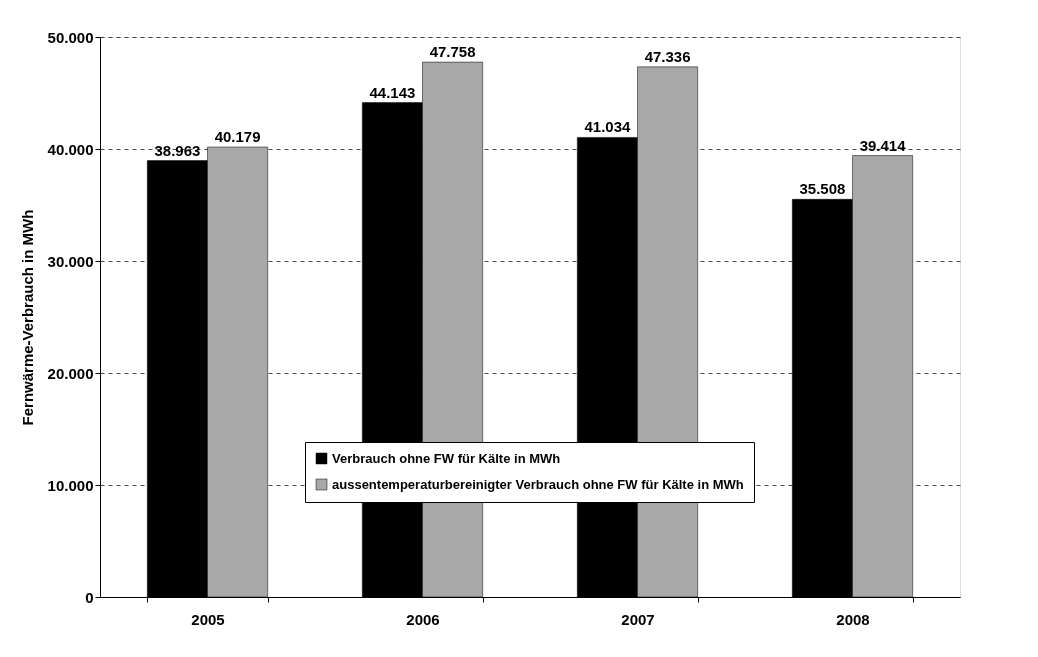  Describe the element at coordinates (607, 127) in the screenshot. I see `data-label: 41.034` at that location.